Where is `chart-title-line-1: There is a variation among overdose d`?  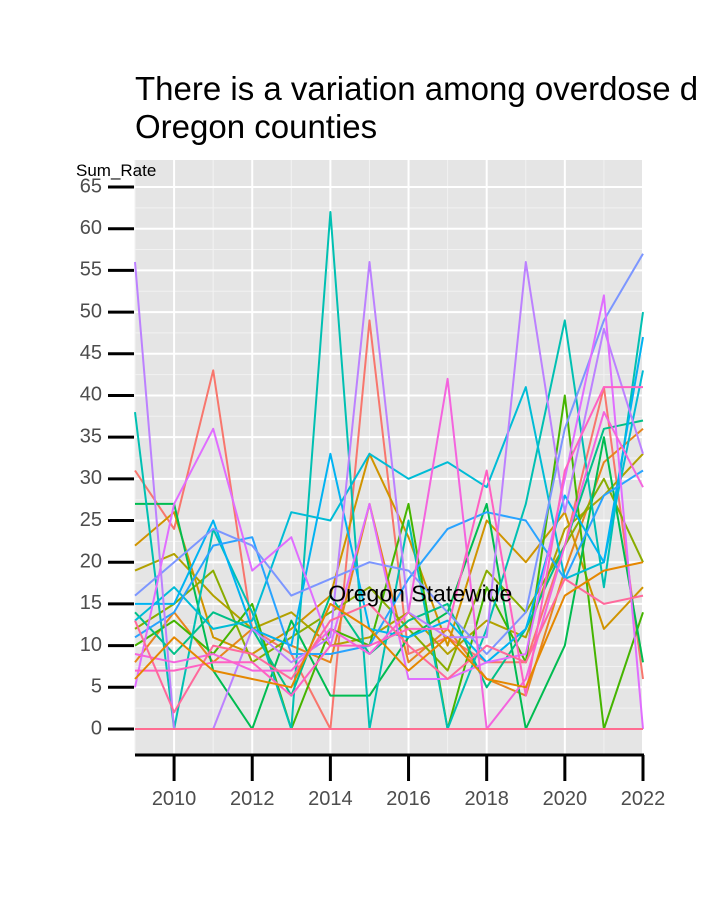
chart-title-line-1: There is a variation among overdose d is located at coordinates (417, 88).